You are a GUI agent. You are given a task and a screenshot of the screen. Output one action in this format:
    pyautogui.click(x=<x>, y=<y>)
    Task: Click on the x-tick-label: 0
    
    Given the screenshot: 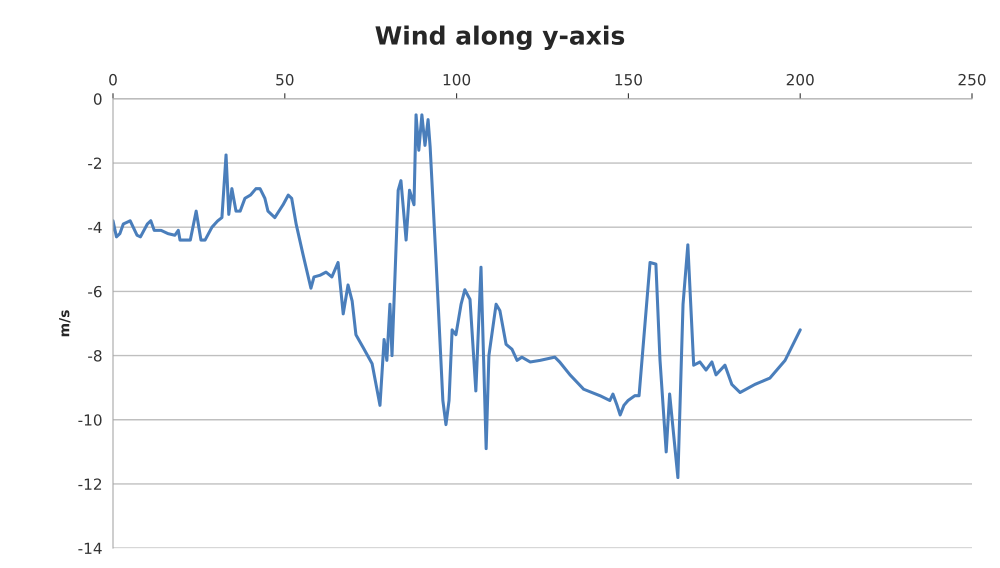 What is the action you would take?
    pyautogui.click(x=113, y=80)
    